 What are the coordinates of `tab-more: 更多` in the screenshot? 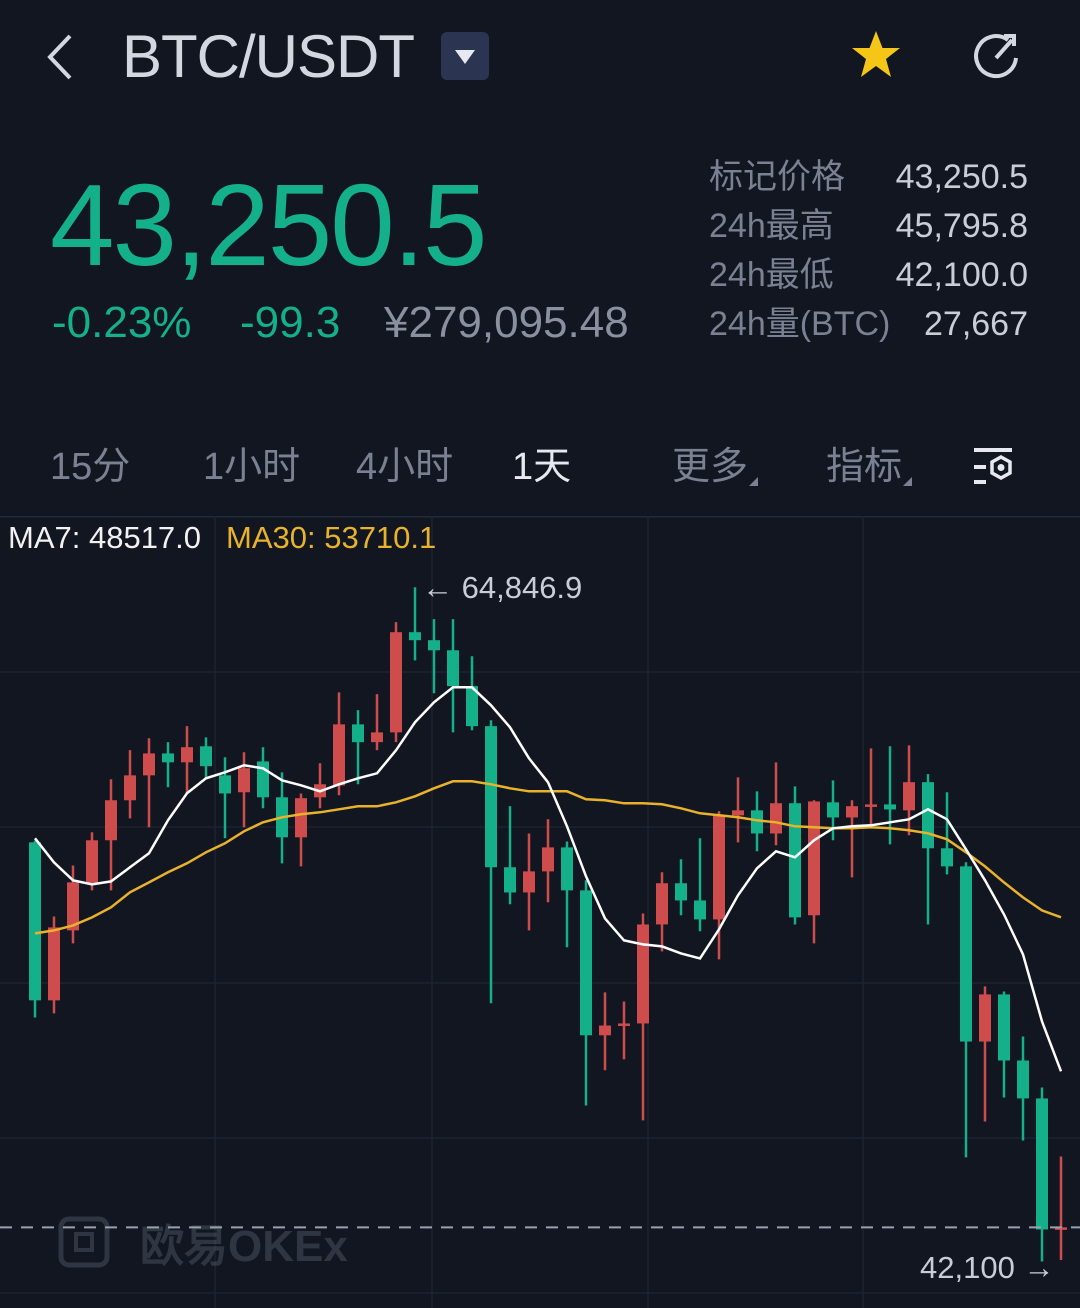 It's located at (715, 467).